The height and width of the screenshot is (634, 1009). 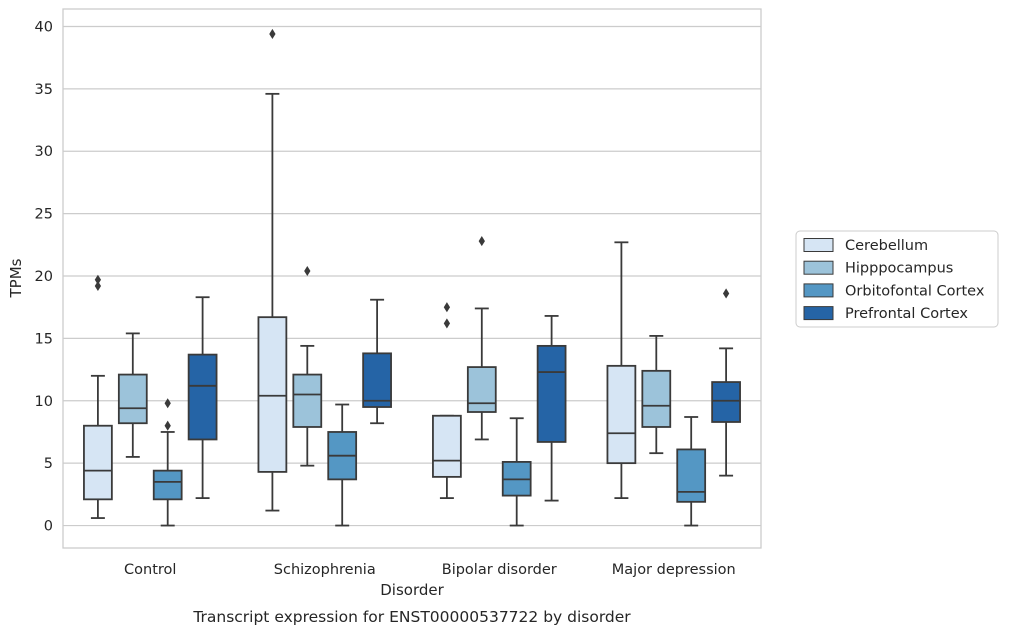 I want to click on y-tick-labels: 0 5 10 15 20 25 30 35 40, so click(x=44, y=276).